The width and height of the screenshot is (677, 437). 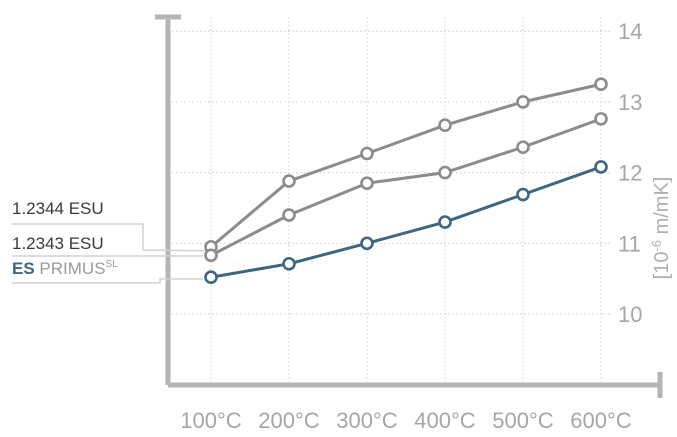 What do you see at coordinates (111, 237) in the screenshot?
I see `leader-line-1-2344-esu` at bounding box center [111, 237].